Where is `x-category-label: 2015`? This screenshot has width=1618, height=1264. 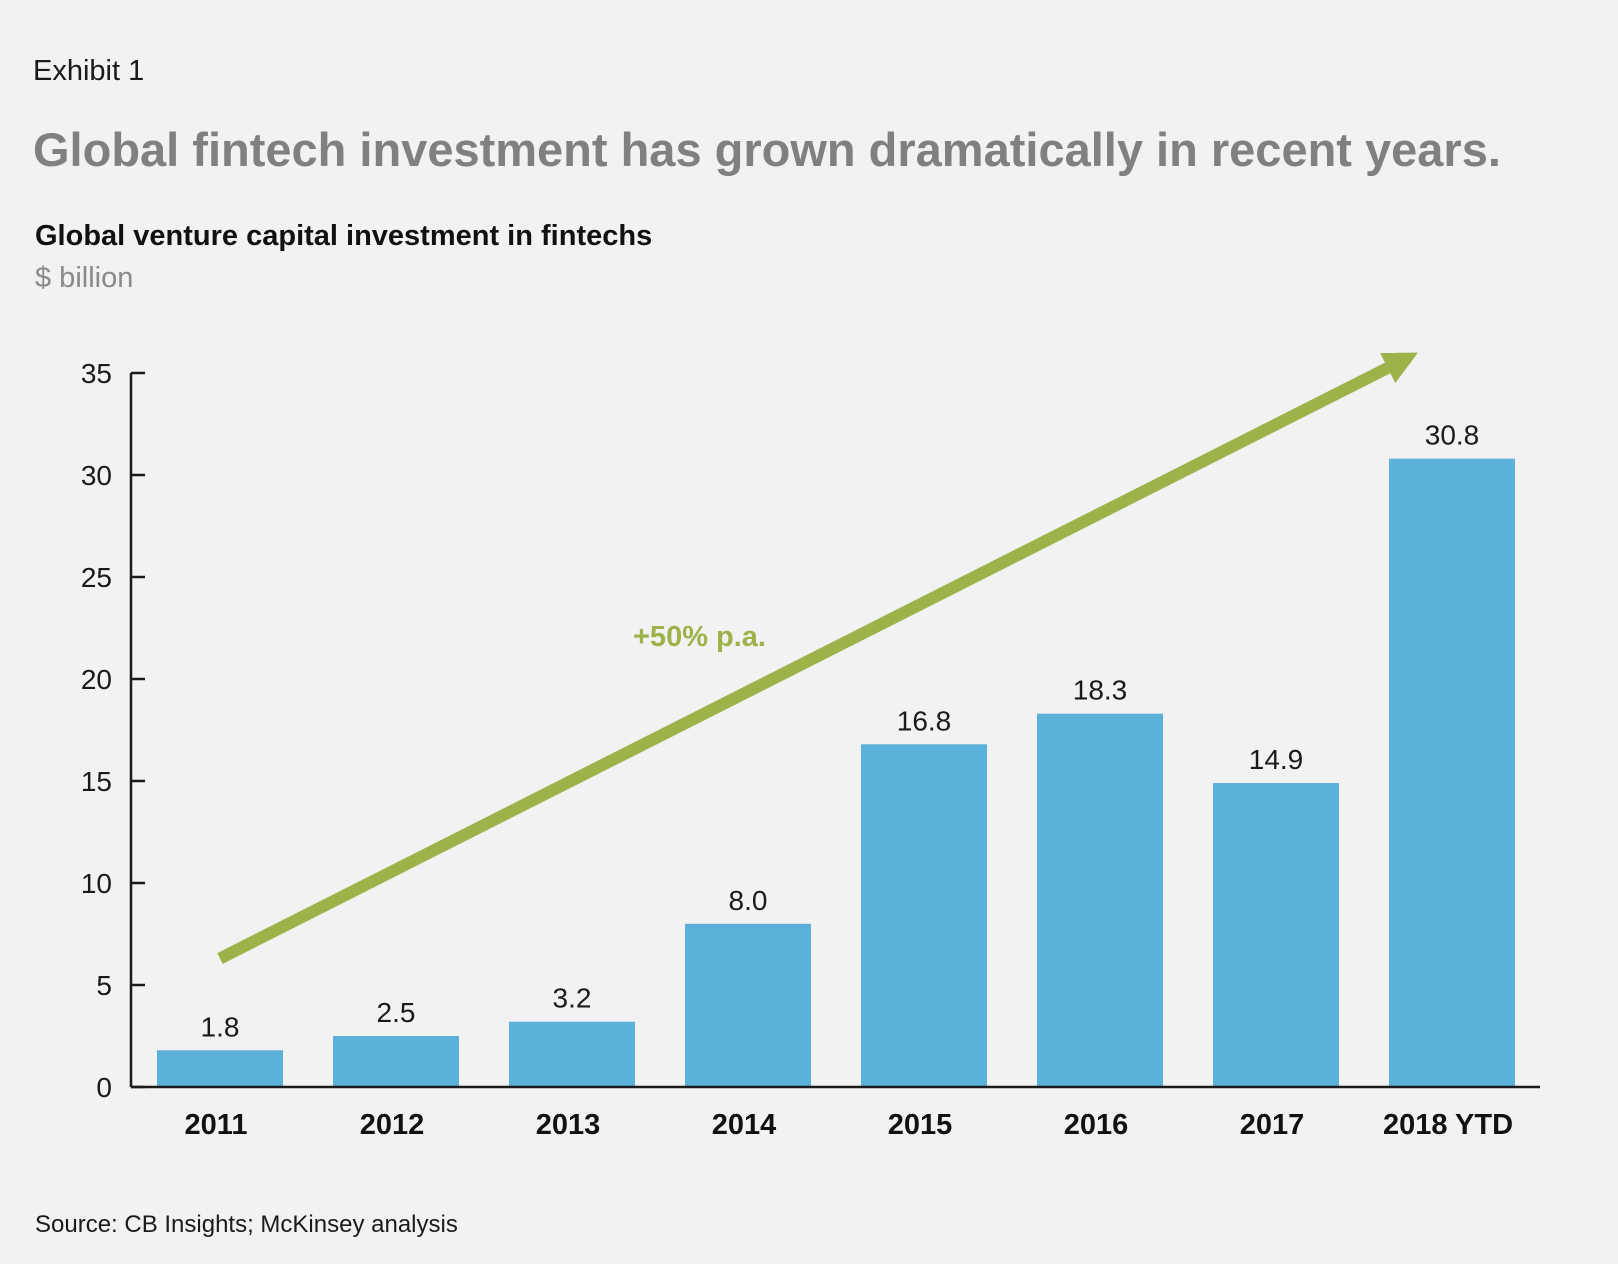 x-category-label: 2015 is located at coordinates (920, 1125).